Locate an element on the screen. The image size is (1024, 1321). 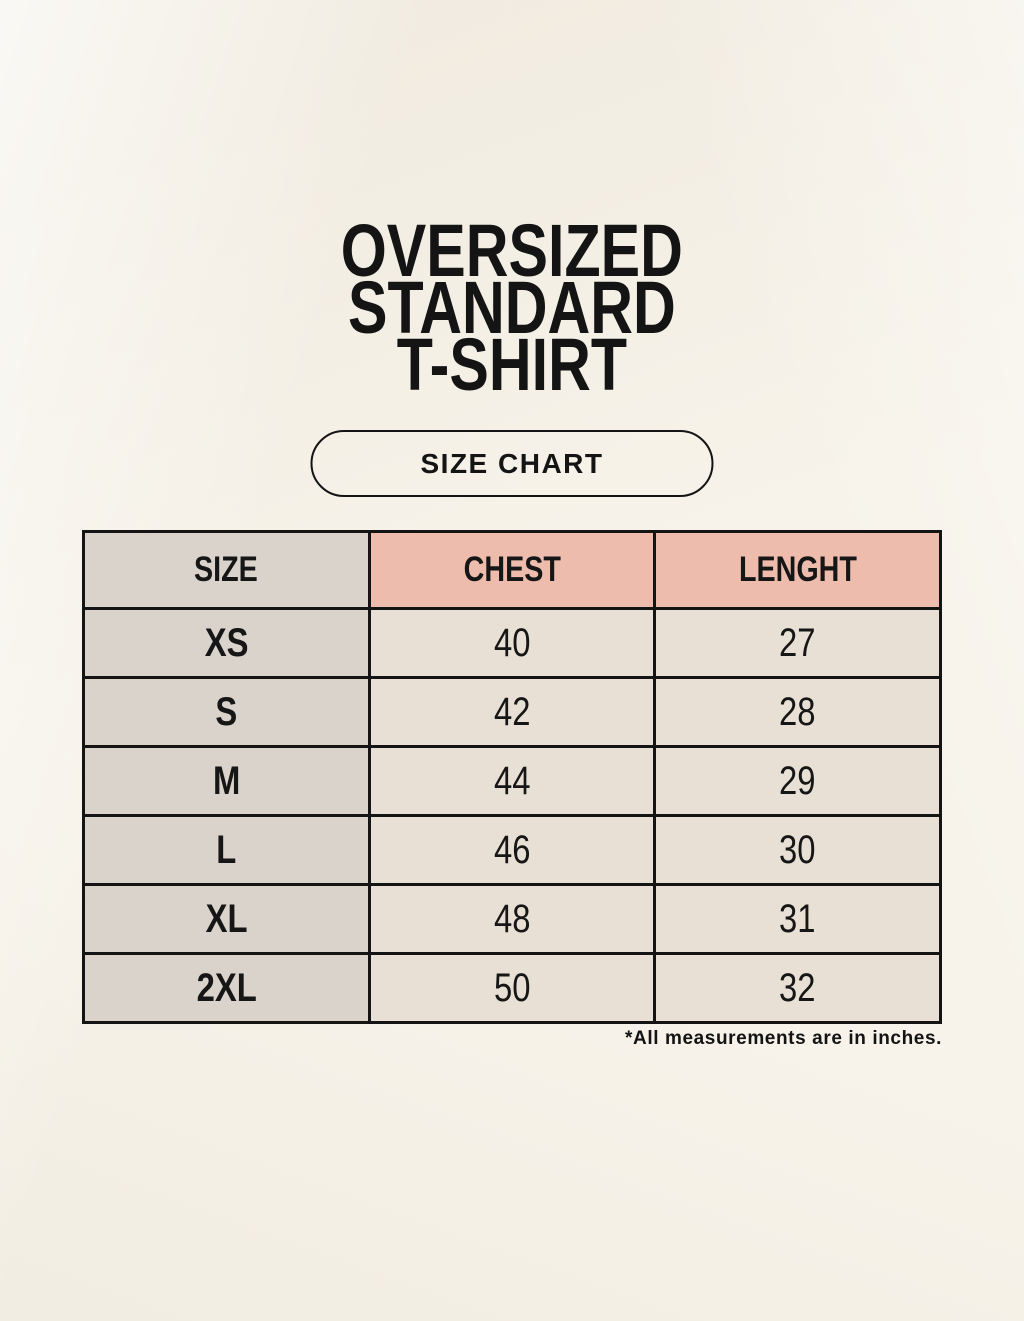
measurements-footnote: *All measurements are in inches. is located at coordinates (783, 1038).